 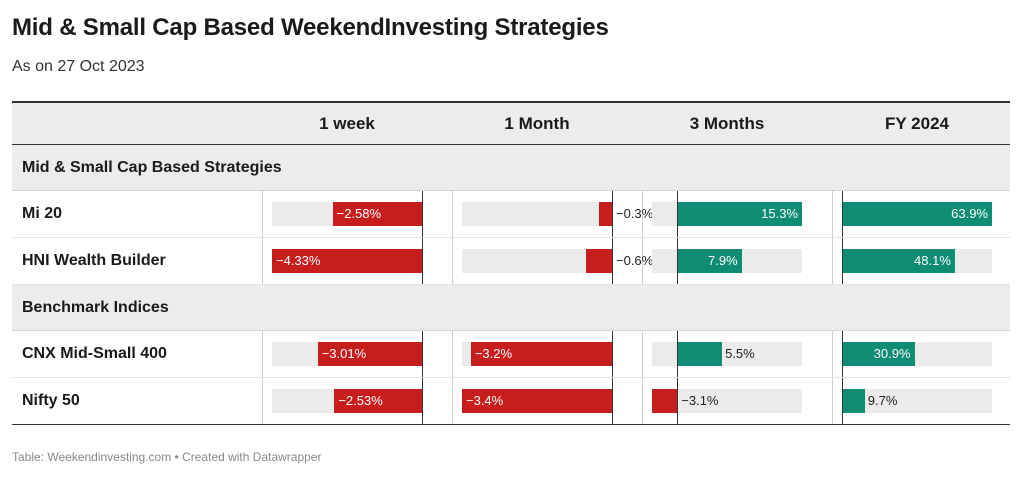 I want to click on column-header-1-week: 1 week, so click(x=347, y=123).